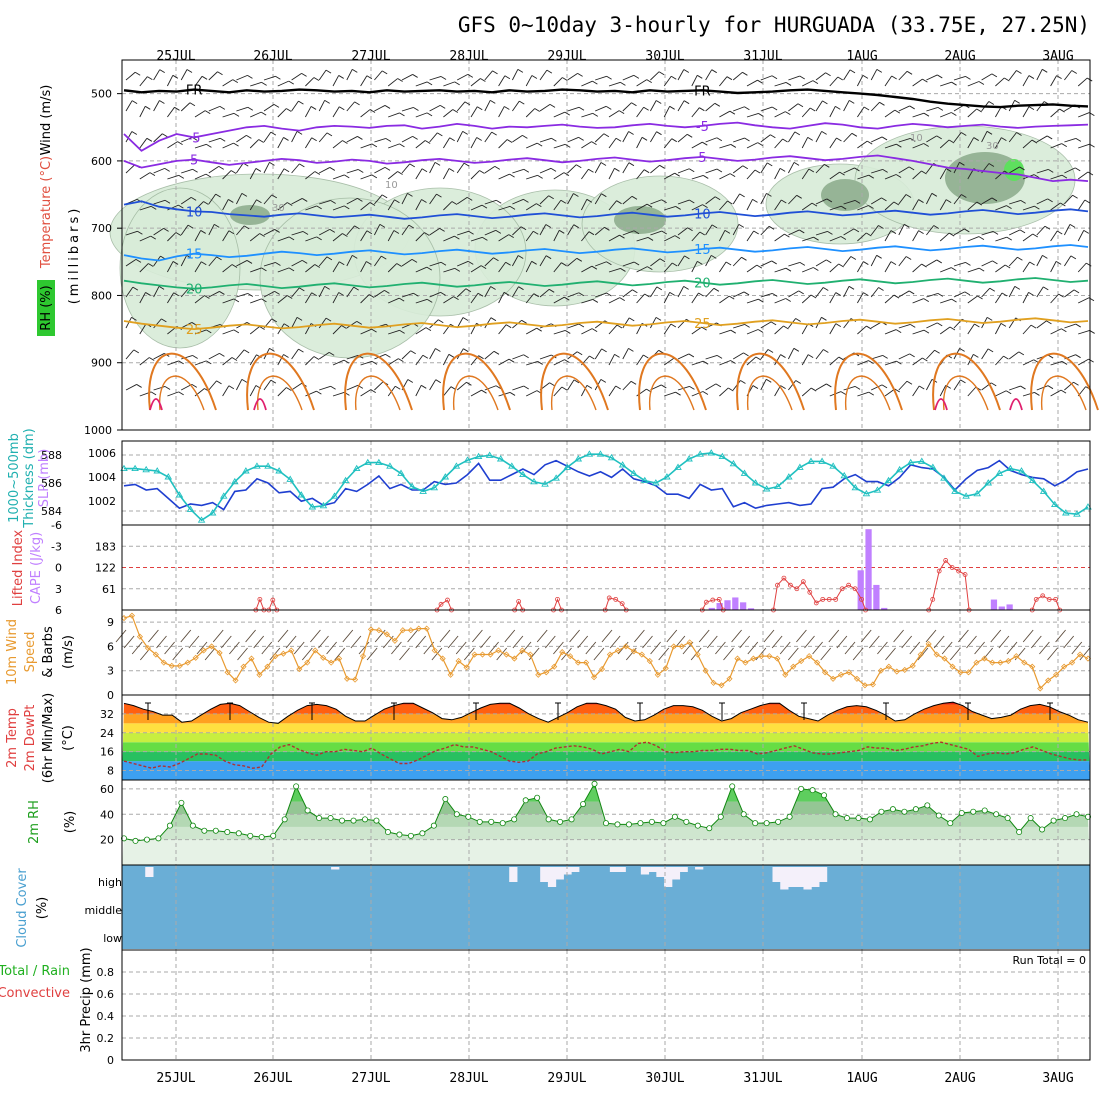 Image resolution: width=1100 pixels, height=1100 pixels. Describe the element at coordinates (959, 571) in the screenshot. I see `li-marker` at that location.